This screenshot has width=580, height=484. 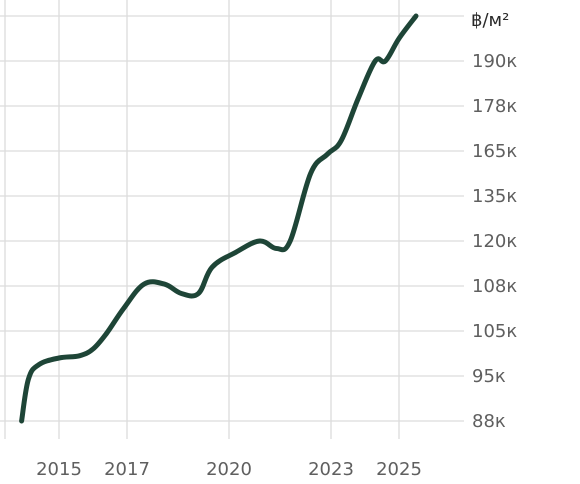 What do you see at coordinates (494, 286) in the screenshot?
I see `y-tick-label: 108к` at bounding box center [494, 286].